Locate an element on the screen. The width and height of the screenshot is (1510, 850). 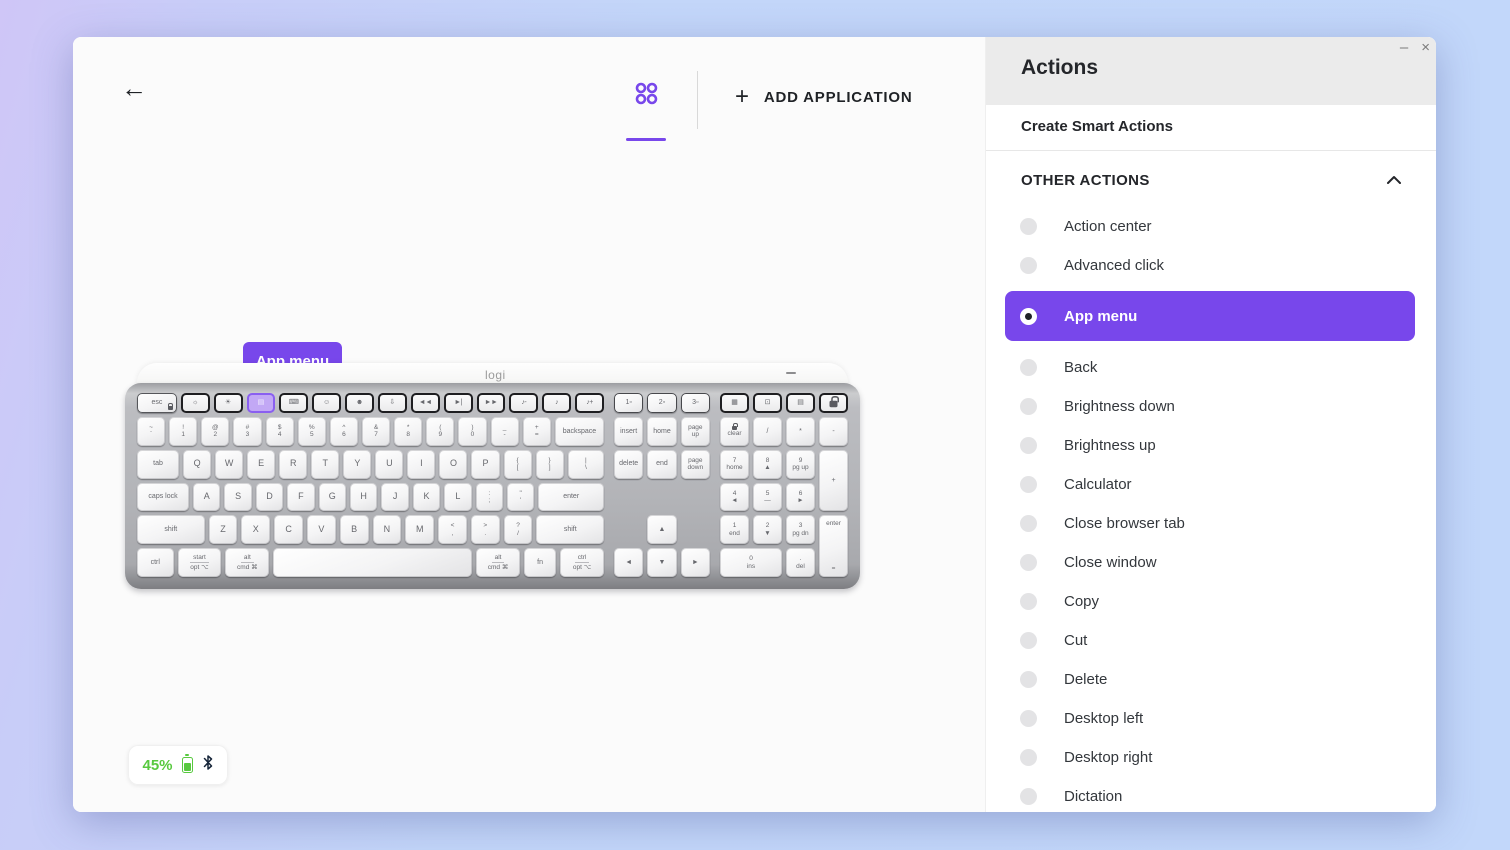
key-1: ! 1 is located at coordinates (183, 431).